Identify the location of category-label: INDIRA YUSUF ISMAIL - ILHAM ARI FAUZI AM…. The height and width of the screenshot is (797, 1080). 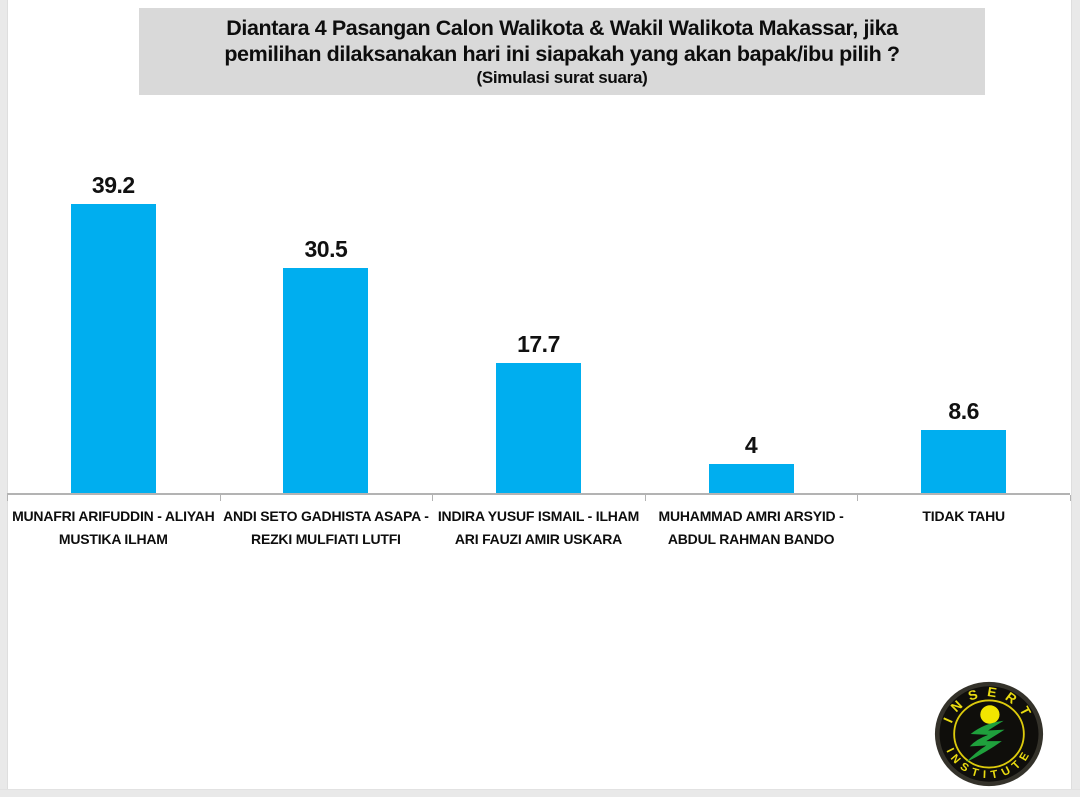
(538, 527).